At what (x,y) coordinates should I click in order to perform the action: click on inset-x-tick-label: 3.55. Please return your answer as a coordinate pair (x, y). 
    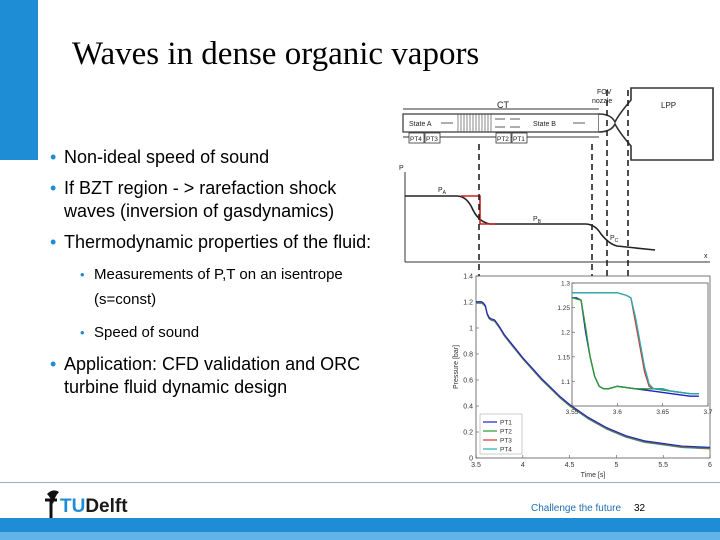
    Looking at the image, I should click on (572, 412).